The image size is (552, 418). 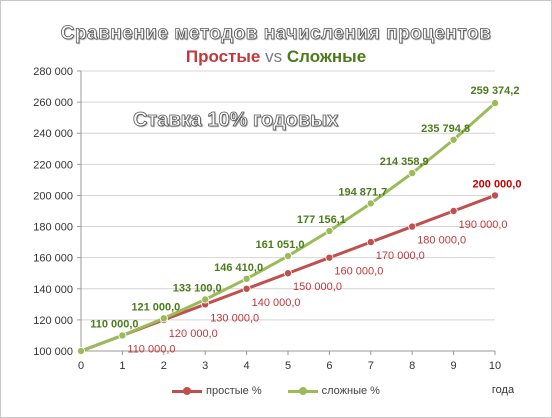 What do you see at coordinates (454, 366) in the screenshot?
I see `x-tick-label: 9` at bounding box center [454, 366].